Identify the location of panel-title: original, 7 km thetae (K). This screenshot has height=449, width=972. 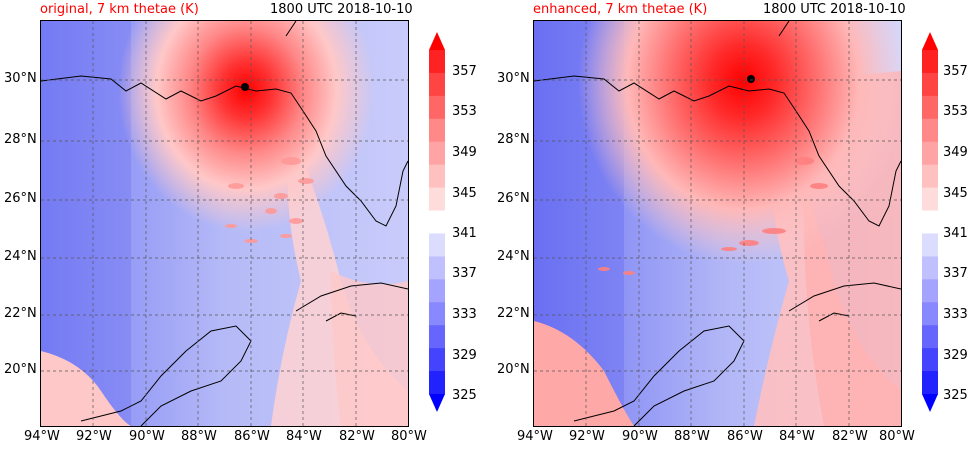
(119, 9).